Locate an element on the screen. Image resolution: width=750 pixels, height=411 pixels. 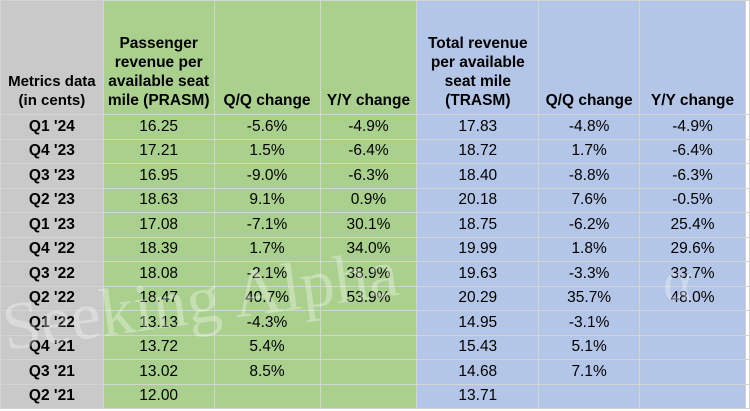
trasm-qq-cell: -3.1% is located at coordinates (589, 323).